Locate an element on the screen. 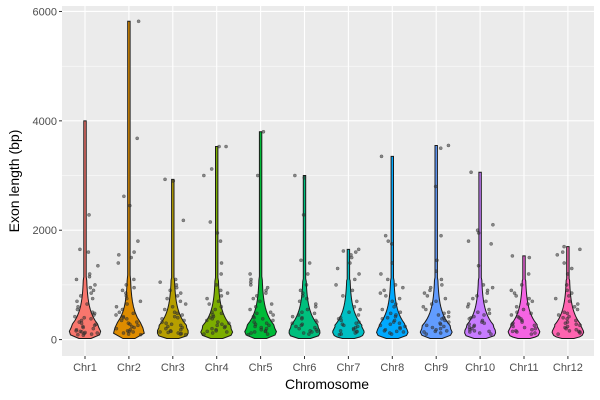  x-tick-label-chr10: Chr10 is located at coordinates (480, 368).